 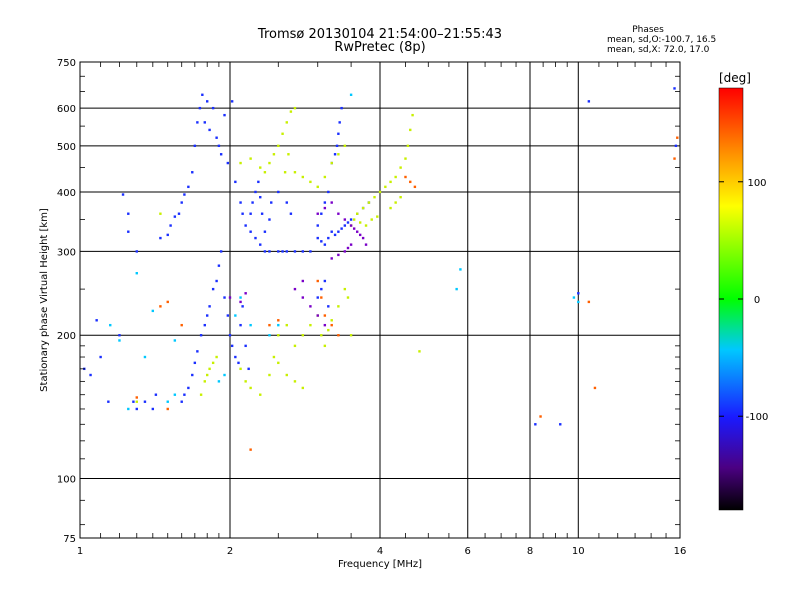 I want to click on colorbar-label: [deg], so click(x=735, y=78).